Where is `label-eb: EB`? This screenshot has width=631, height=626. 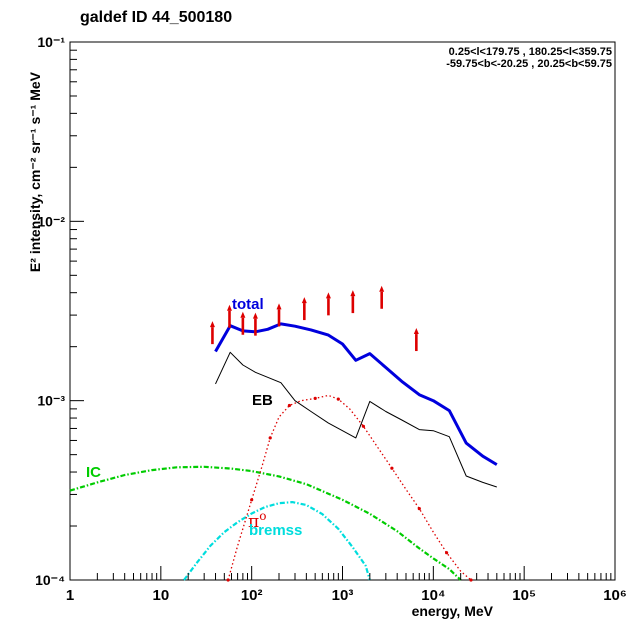
label-eb: EB is located at coordinates (262, 400).